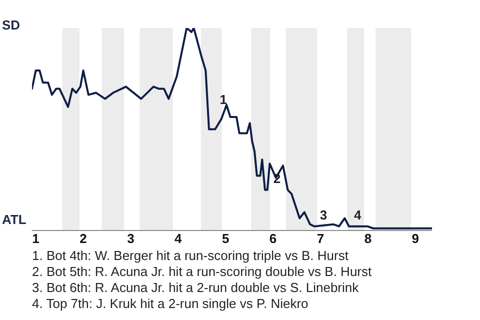 This screenshot has width=480, height=320. Describe the element at coordinates (191, 256) in the screenshot. I see `text: 1. Bot 4th: W. Berger hit a run-scoring triple vs B. Hurst` at that location.